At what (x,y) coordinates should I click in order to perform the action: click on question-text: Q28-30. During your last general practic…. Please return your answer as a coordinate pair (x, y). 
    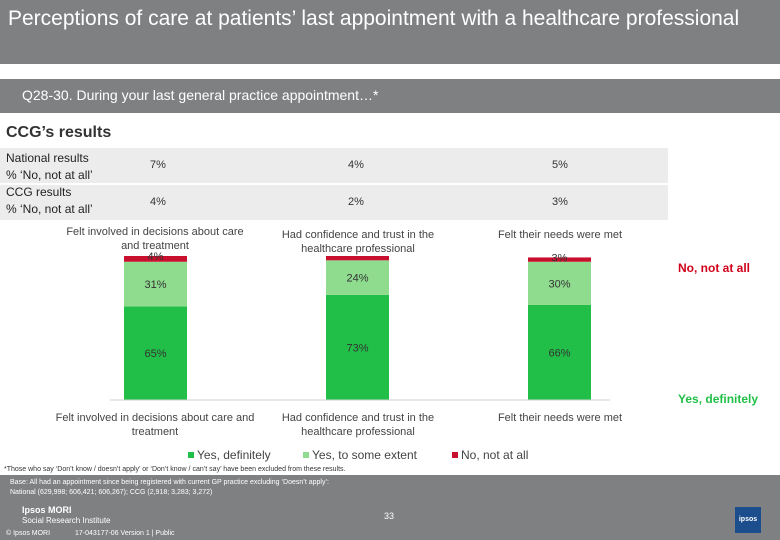
    Looking at the image, I should click on (200, 95).